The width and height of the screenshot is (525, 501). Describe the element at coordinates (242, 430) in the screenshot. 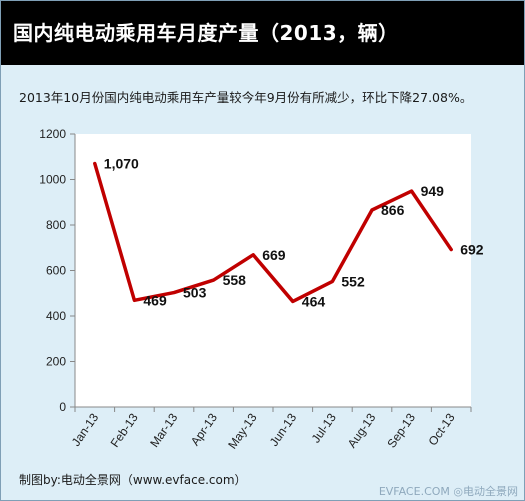

I see `x-tick-label: May-13` at that location.